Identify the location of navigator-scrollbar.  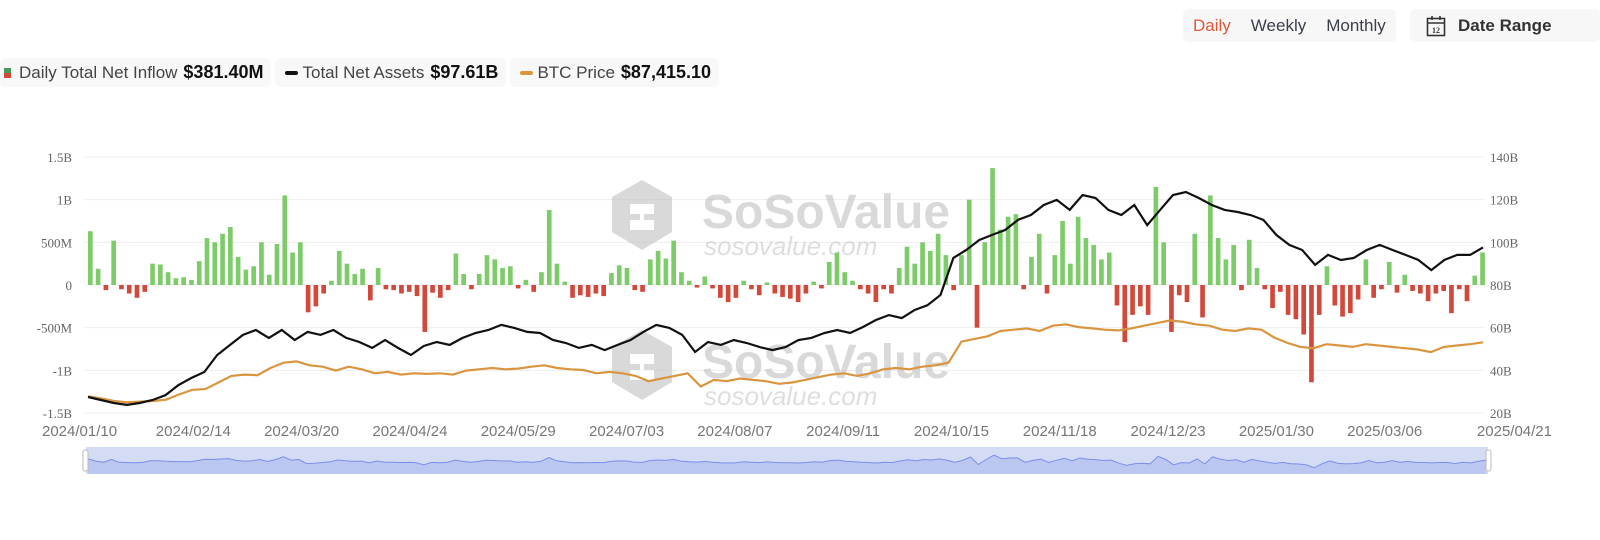
(787, 460).